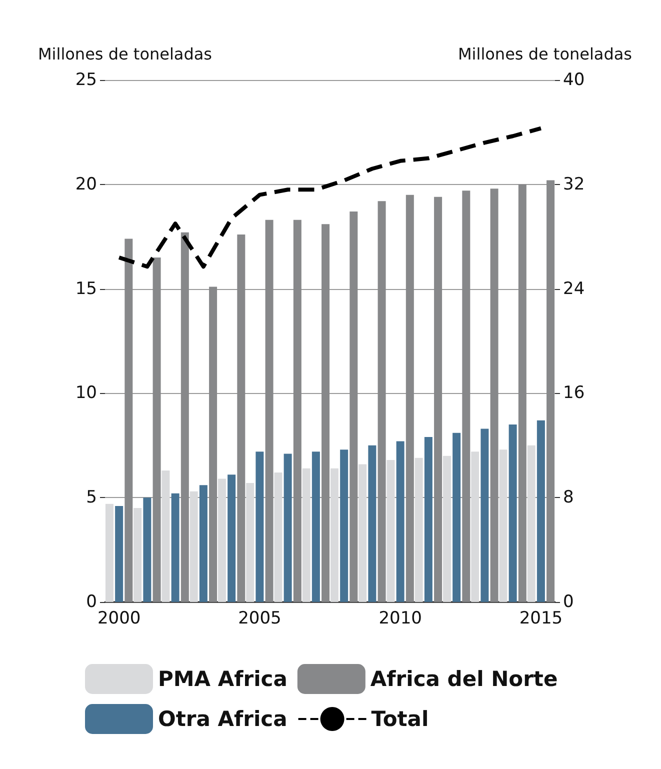  I want to click on legend-label: PMA Africa, so click(223, 679).